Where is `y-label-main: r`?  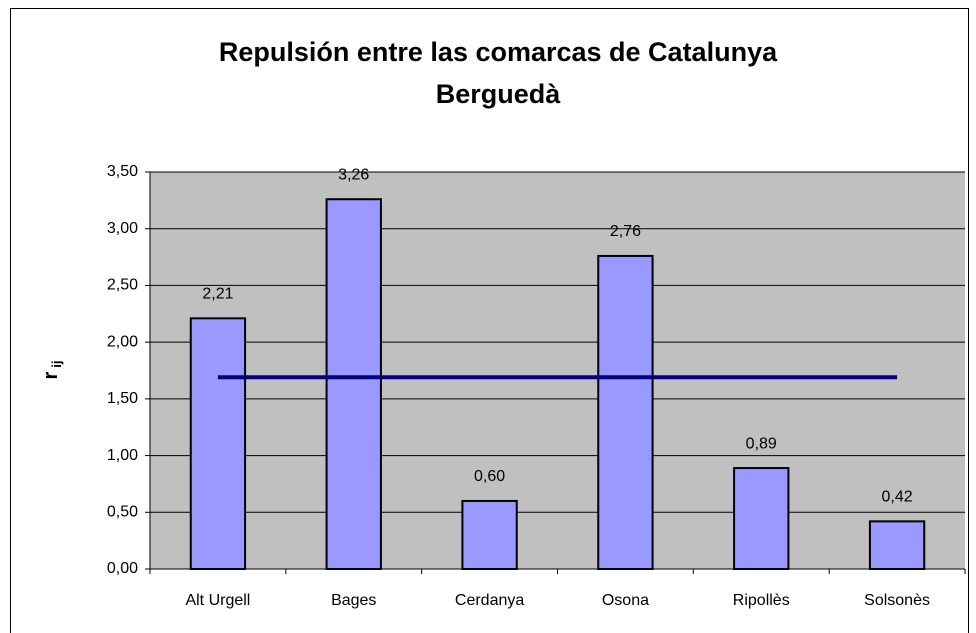
y-label-main: r is located at coordinates (51, 376).